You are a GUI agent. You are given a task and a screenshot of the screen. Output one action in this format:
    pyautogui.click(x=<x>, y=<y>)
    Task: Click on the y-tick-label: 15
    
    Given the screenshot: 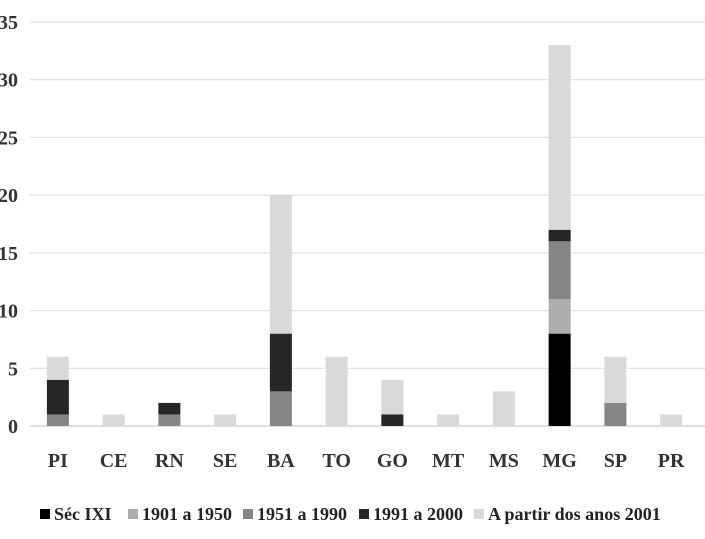 What is the action you would take?
    pyautogui.click(x=9, y=254)
    